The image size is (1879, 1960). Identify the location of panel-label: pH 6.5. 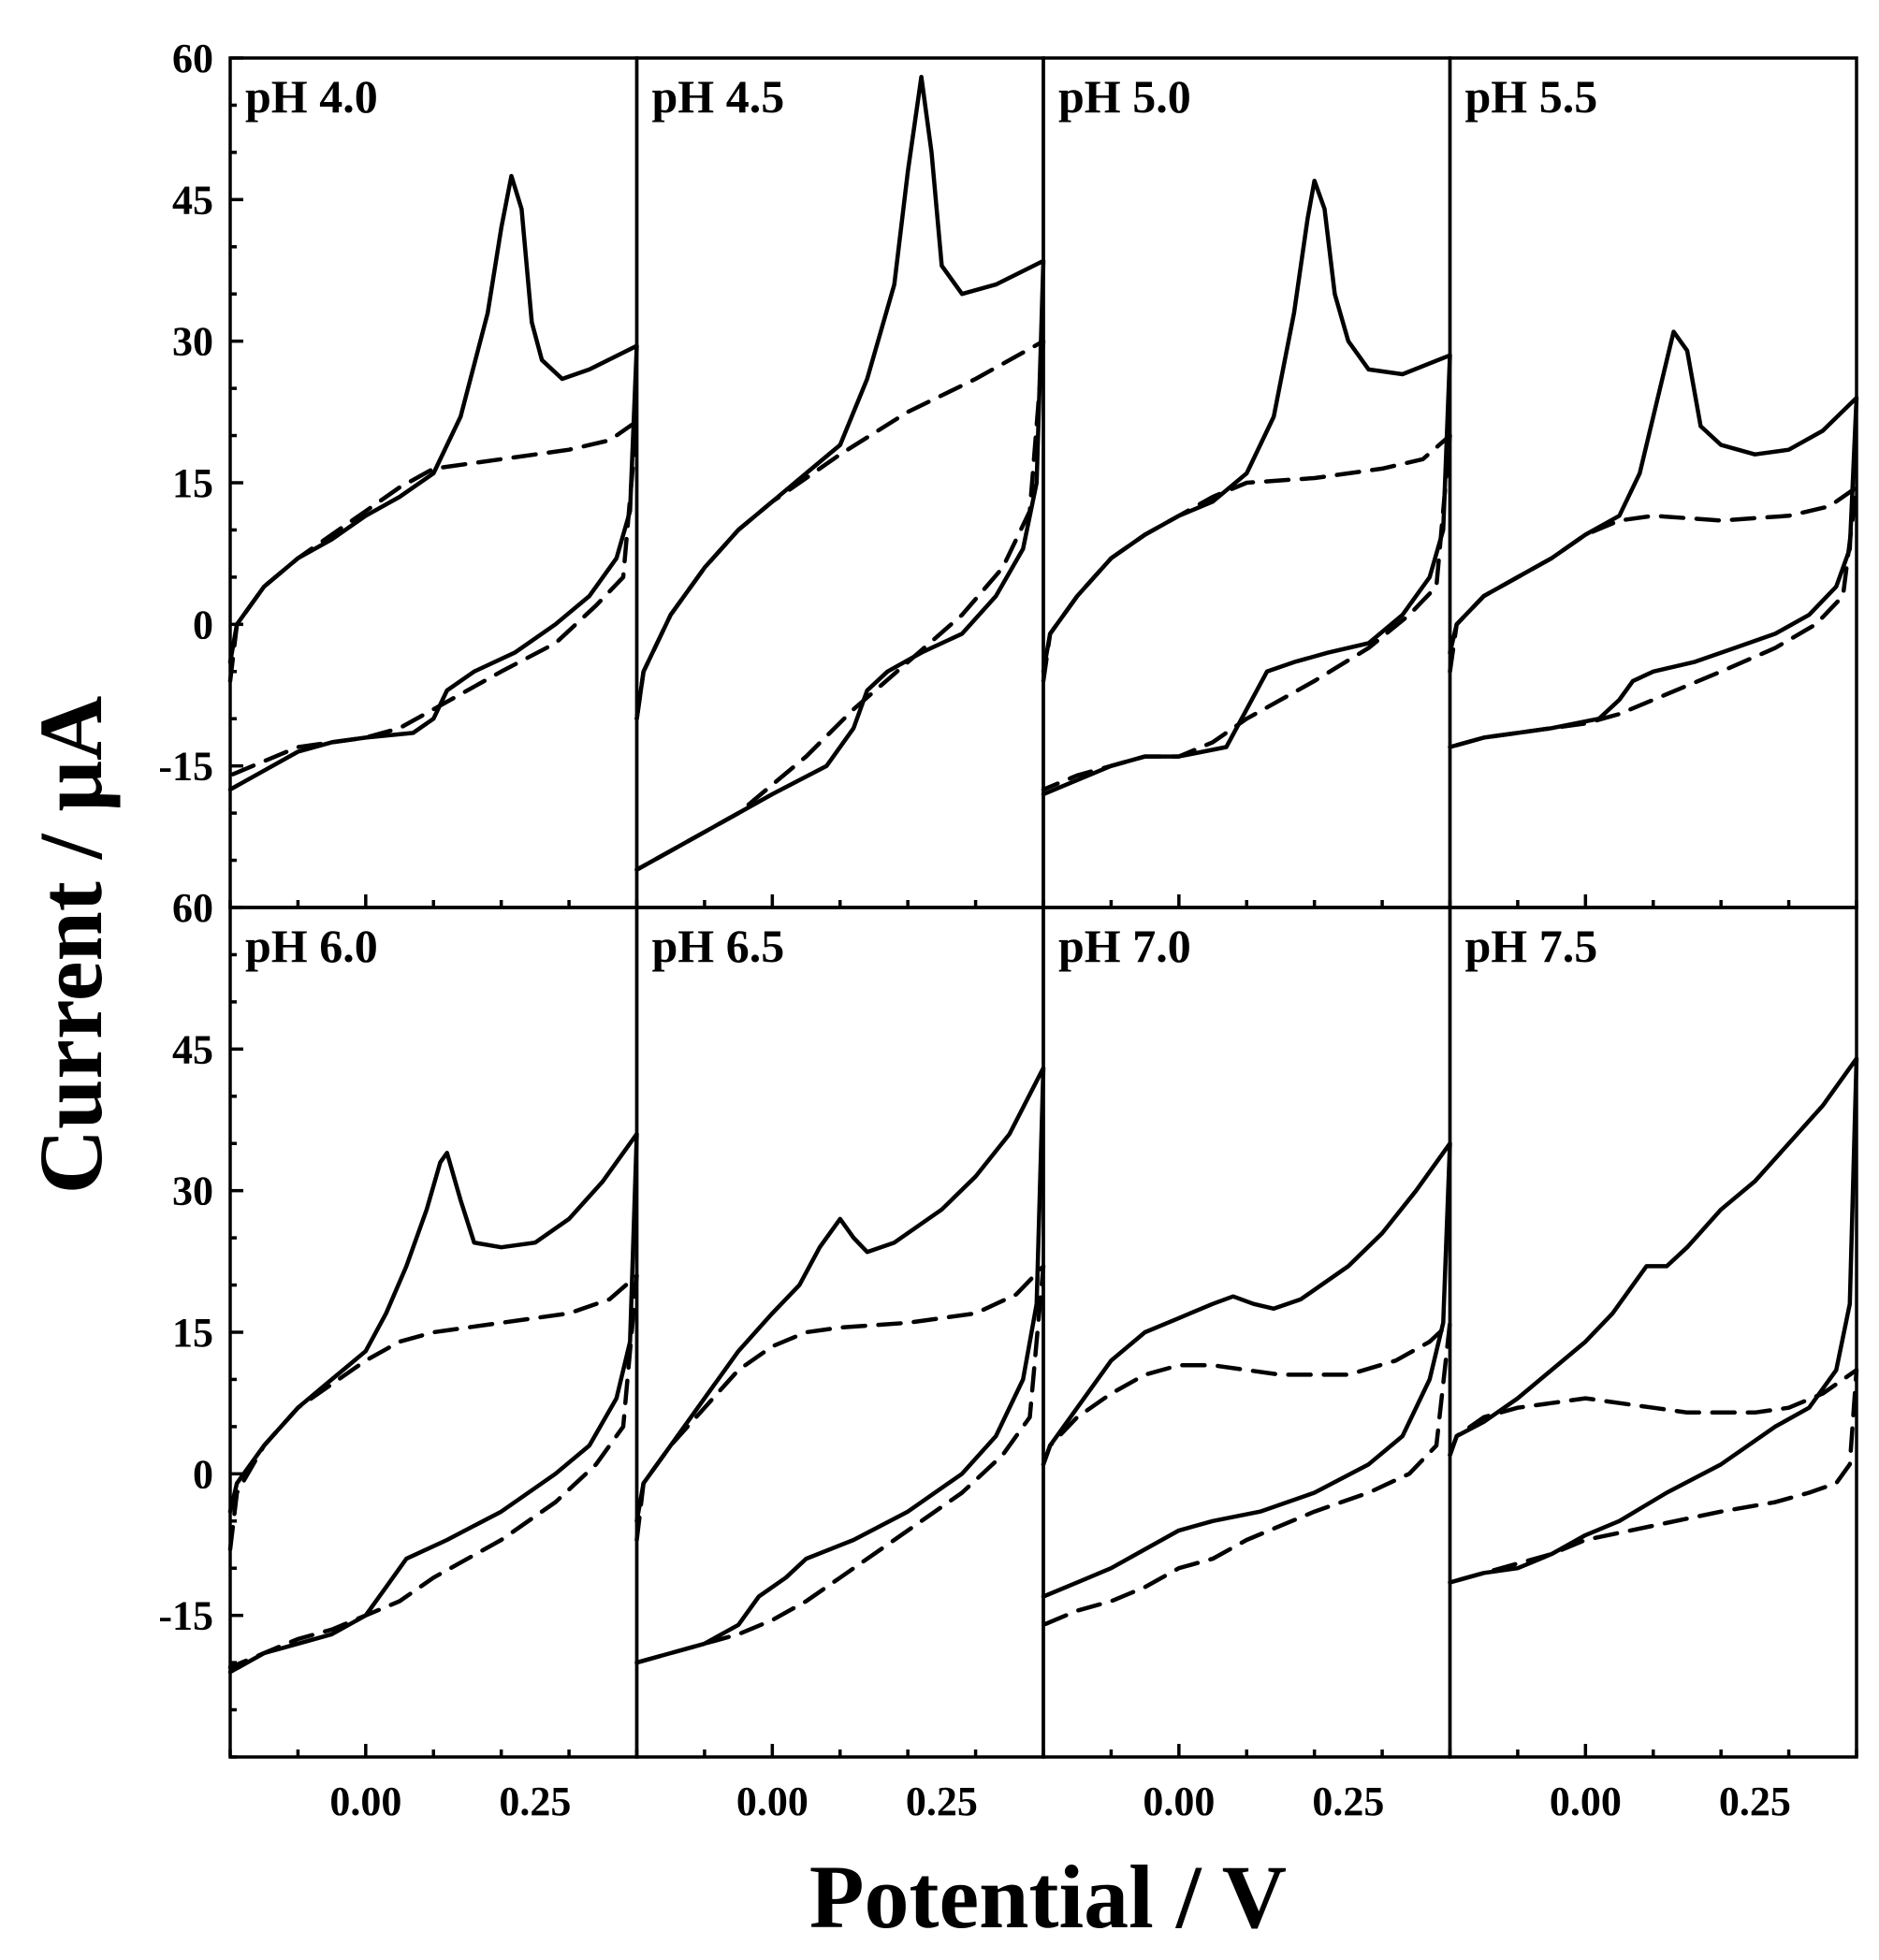
(718, 946).